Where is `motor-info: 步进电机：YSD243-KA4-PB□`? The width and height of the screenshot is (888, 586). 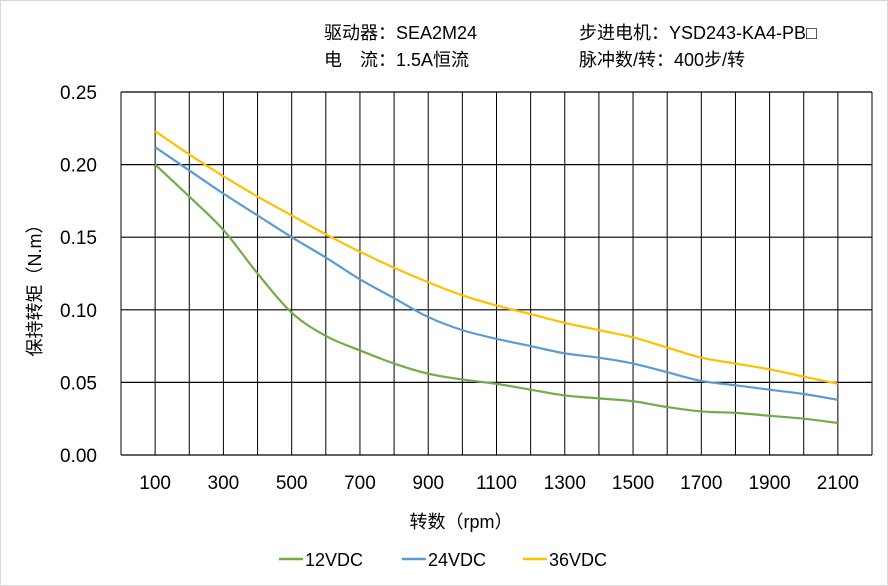
motor-info: 步进电机：YSD243-KA4-PB□ is located at coordinates (698, 33).